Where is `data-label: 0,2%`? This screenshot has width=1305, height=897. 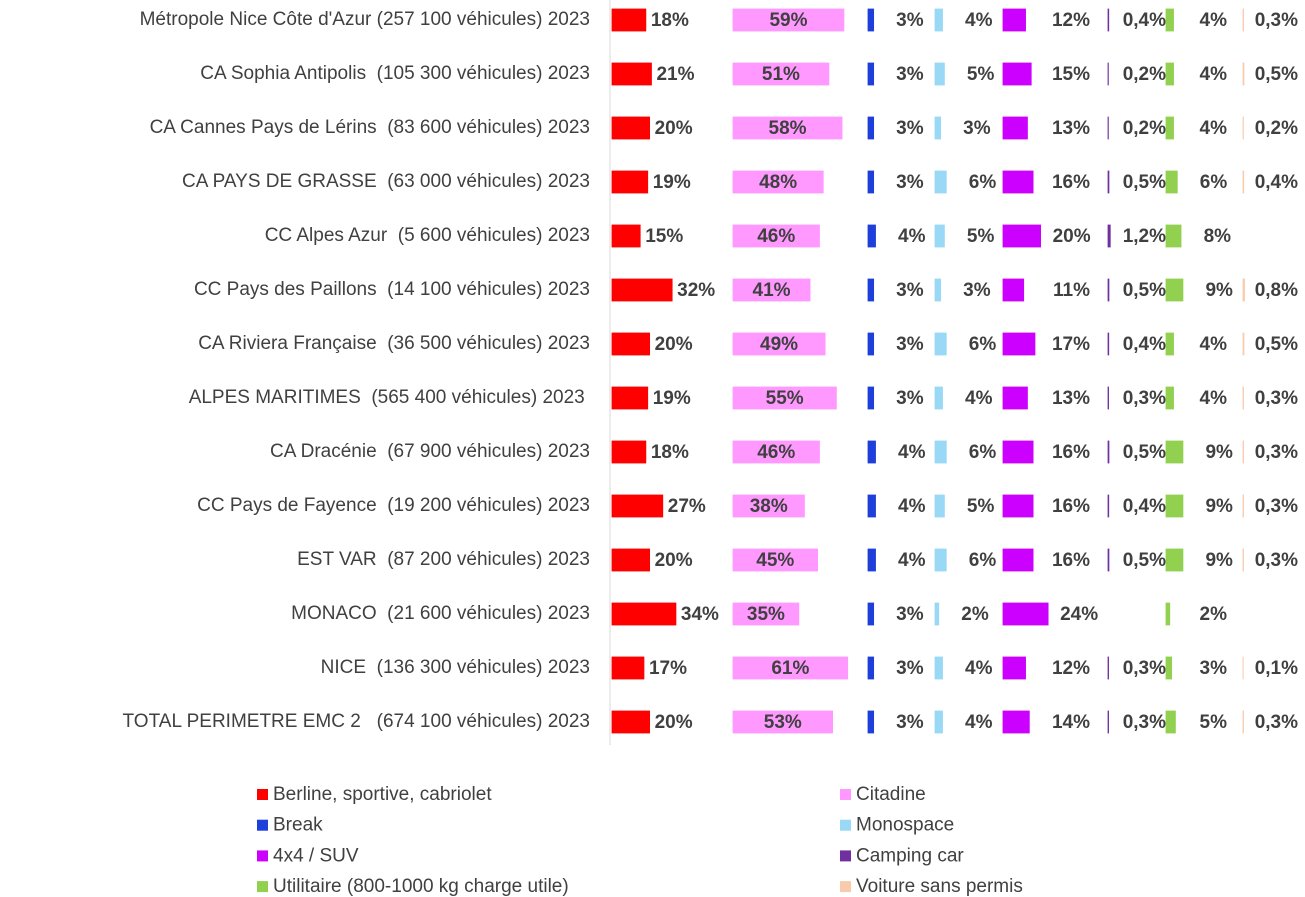
data-label: 0,2% is located at coordinates (1144, 74).